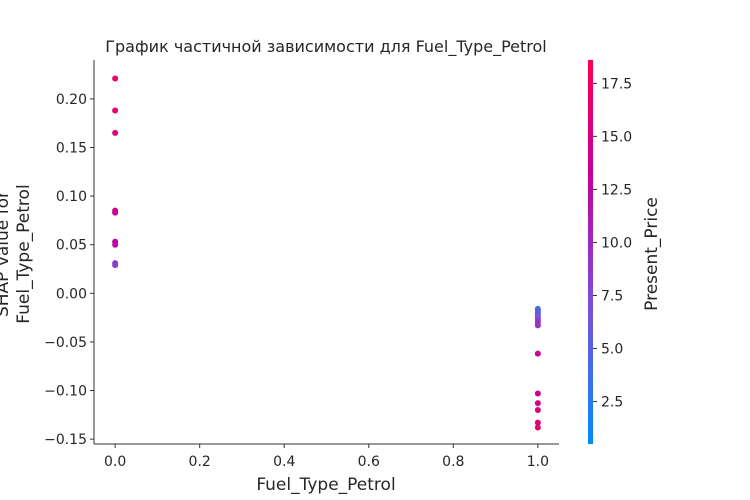  What do you see at coordinates (612, 403) in the screenshot?
I see `colorbar-tick-label: 2.5` at bounding box center [612, 403].